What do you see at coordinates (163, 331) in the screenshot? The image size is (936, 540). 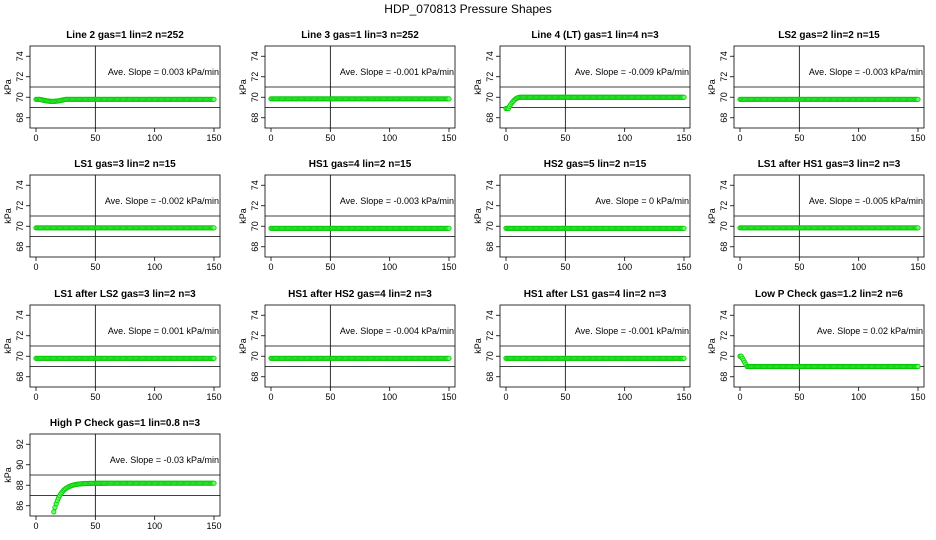 I see `slope-annotation: Ave. Slope = 0.001 kPa/min` at bounding box center [163, 331].